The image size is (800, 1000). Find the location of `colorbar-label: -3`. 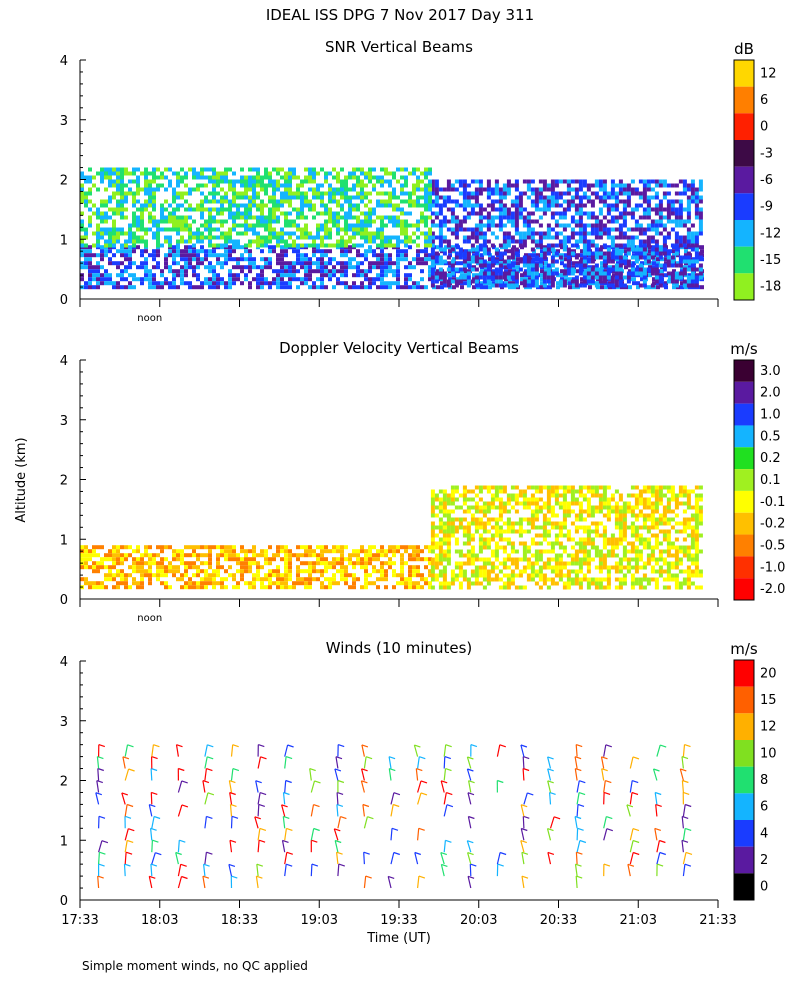

colorbar-label: -3 is located at coordinates (766, 153).